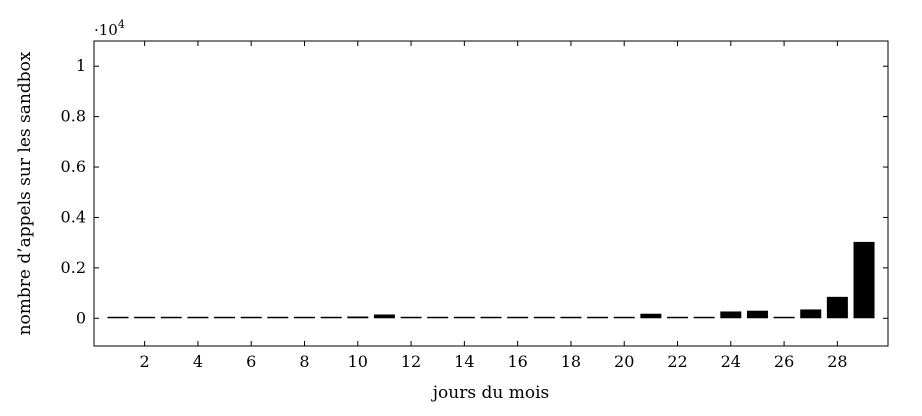 Image resolution: width=922 pixels, height=416 pixels. I want to click on x-tick-label-14: 14, so click(464, 361).